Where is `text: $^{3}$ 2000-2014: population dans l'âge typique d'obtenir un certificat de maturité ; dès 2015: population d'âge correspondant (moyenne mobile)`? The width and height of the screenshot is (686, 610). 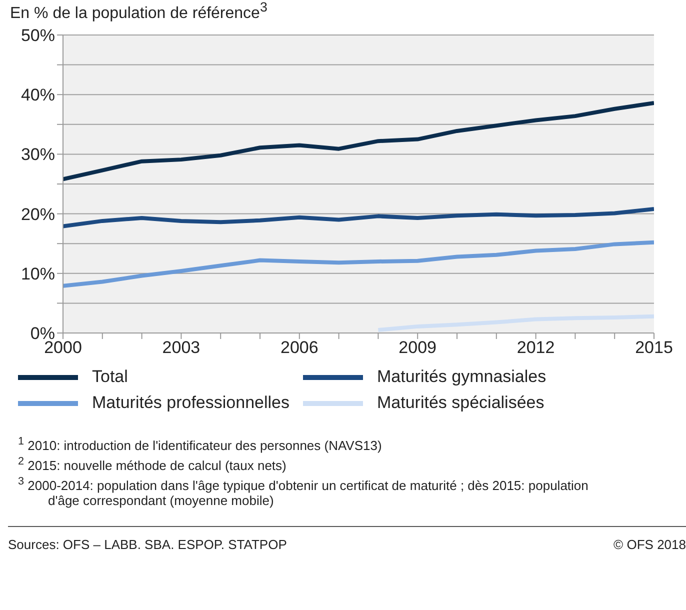 text: $^{3}$ 2000-2014: population dans l'âge typique d'obtenir un certificat de maturité ; dès 2015: population d'âge correspondant (moyenne mobile) is located at coordinates (303, 492).